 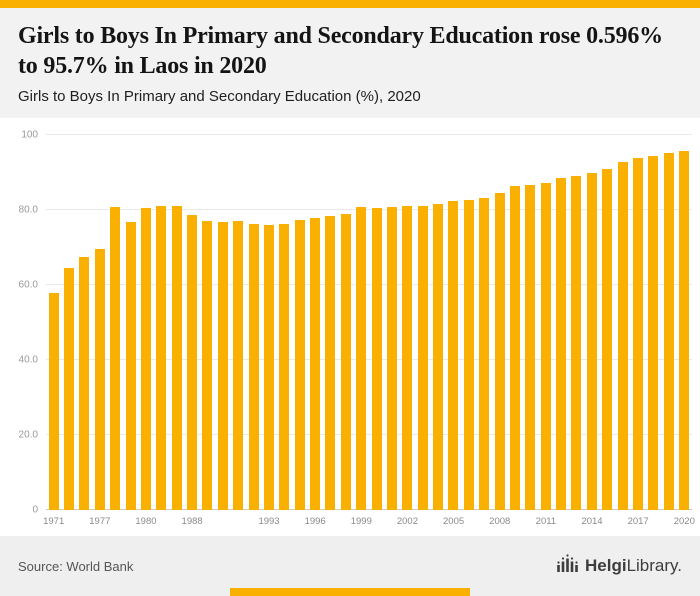 What do you see at coordinates (530, 347) in the screenshot?
I see `bar-2010` at bounding box center [530, 347].